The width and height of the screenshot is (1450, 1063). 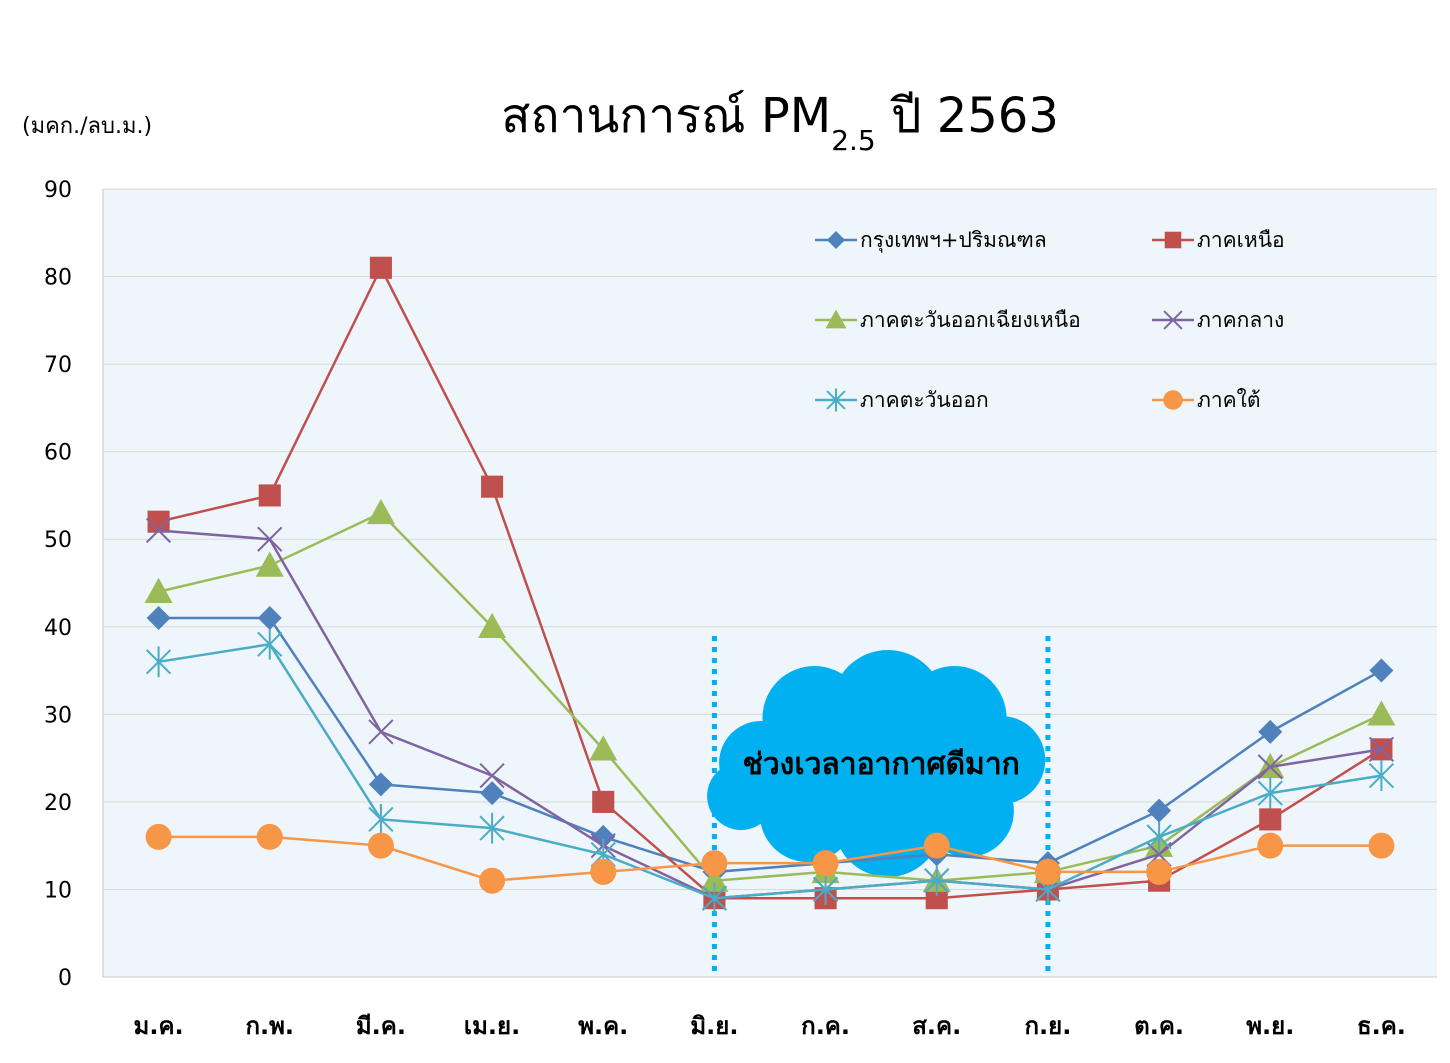 I want to click on legend-label: ภาคตะวันออก, so click(x=924, y=400).